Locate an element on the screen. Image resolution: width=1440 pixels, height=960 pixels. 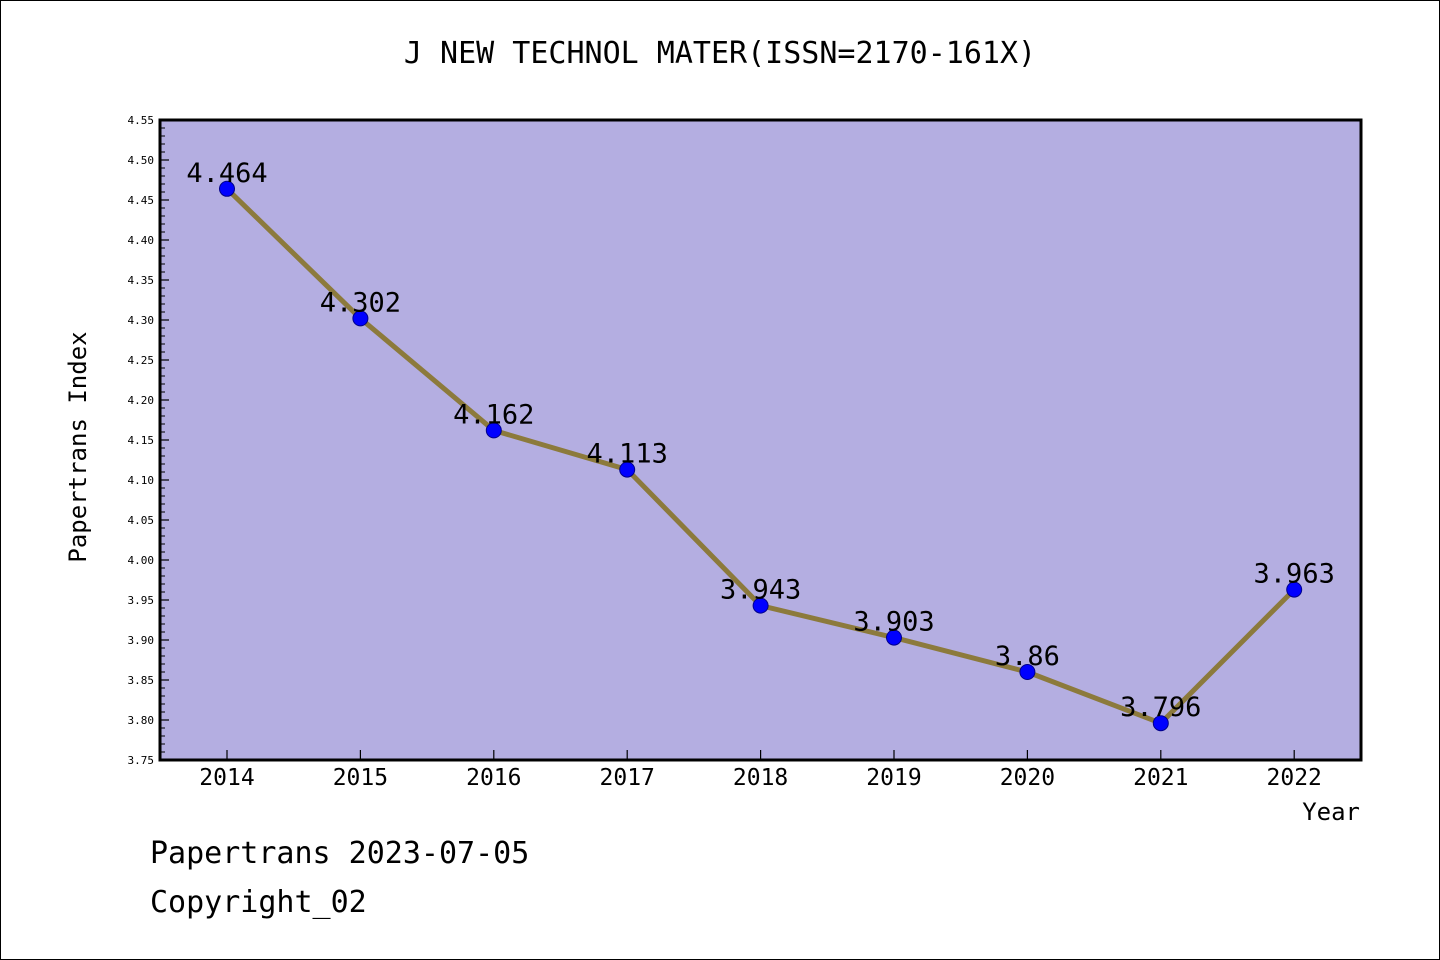
y-tick-label: 4.25 is located at coordinates (141, 360).